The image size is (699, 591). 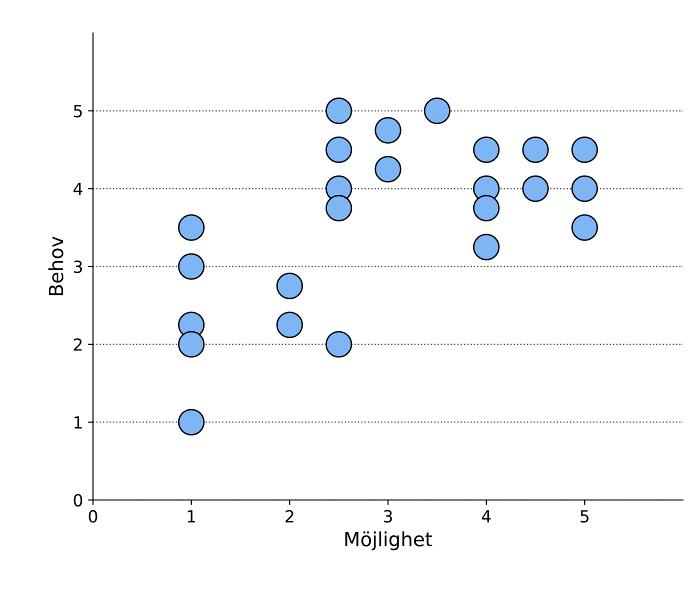 I want to click on x-tick-label: 0, so click(x=93, y=516).